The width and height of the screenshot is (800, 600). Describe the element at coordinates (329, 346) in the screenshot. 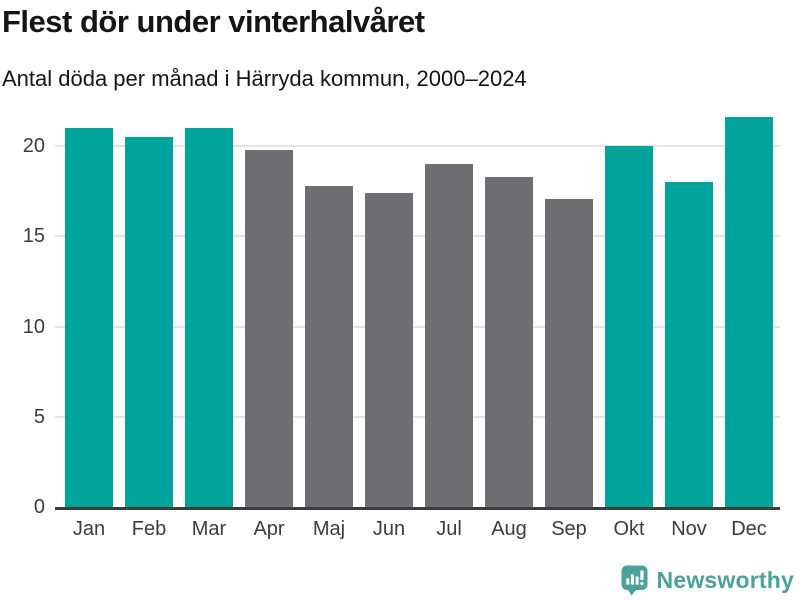

I see `bar-maj` at that location.